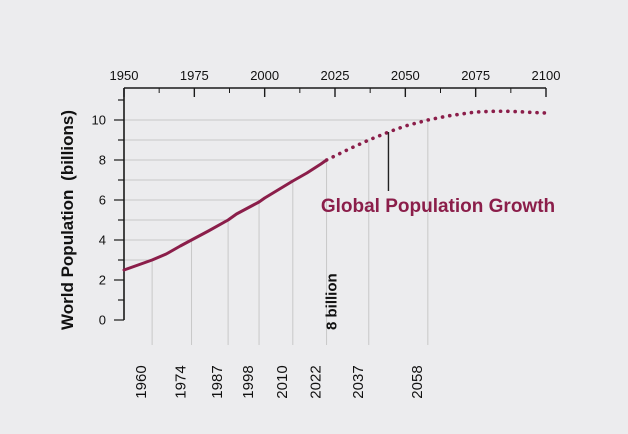  Describe the element at coordinates (335, 75) in the screenshot. I see `x-tick-label-2025: 2025` at that location.